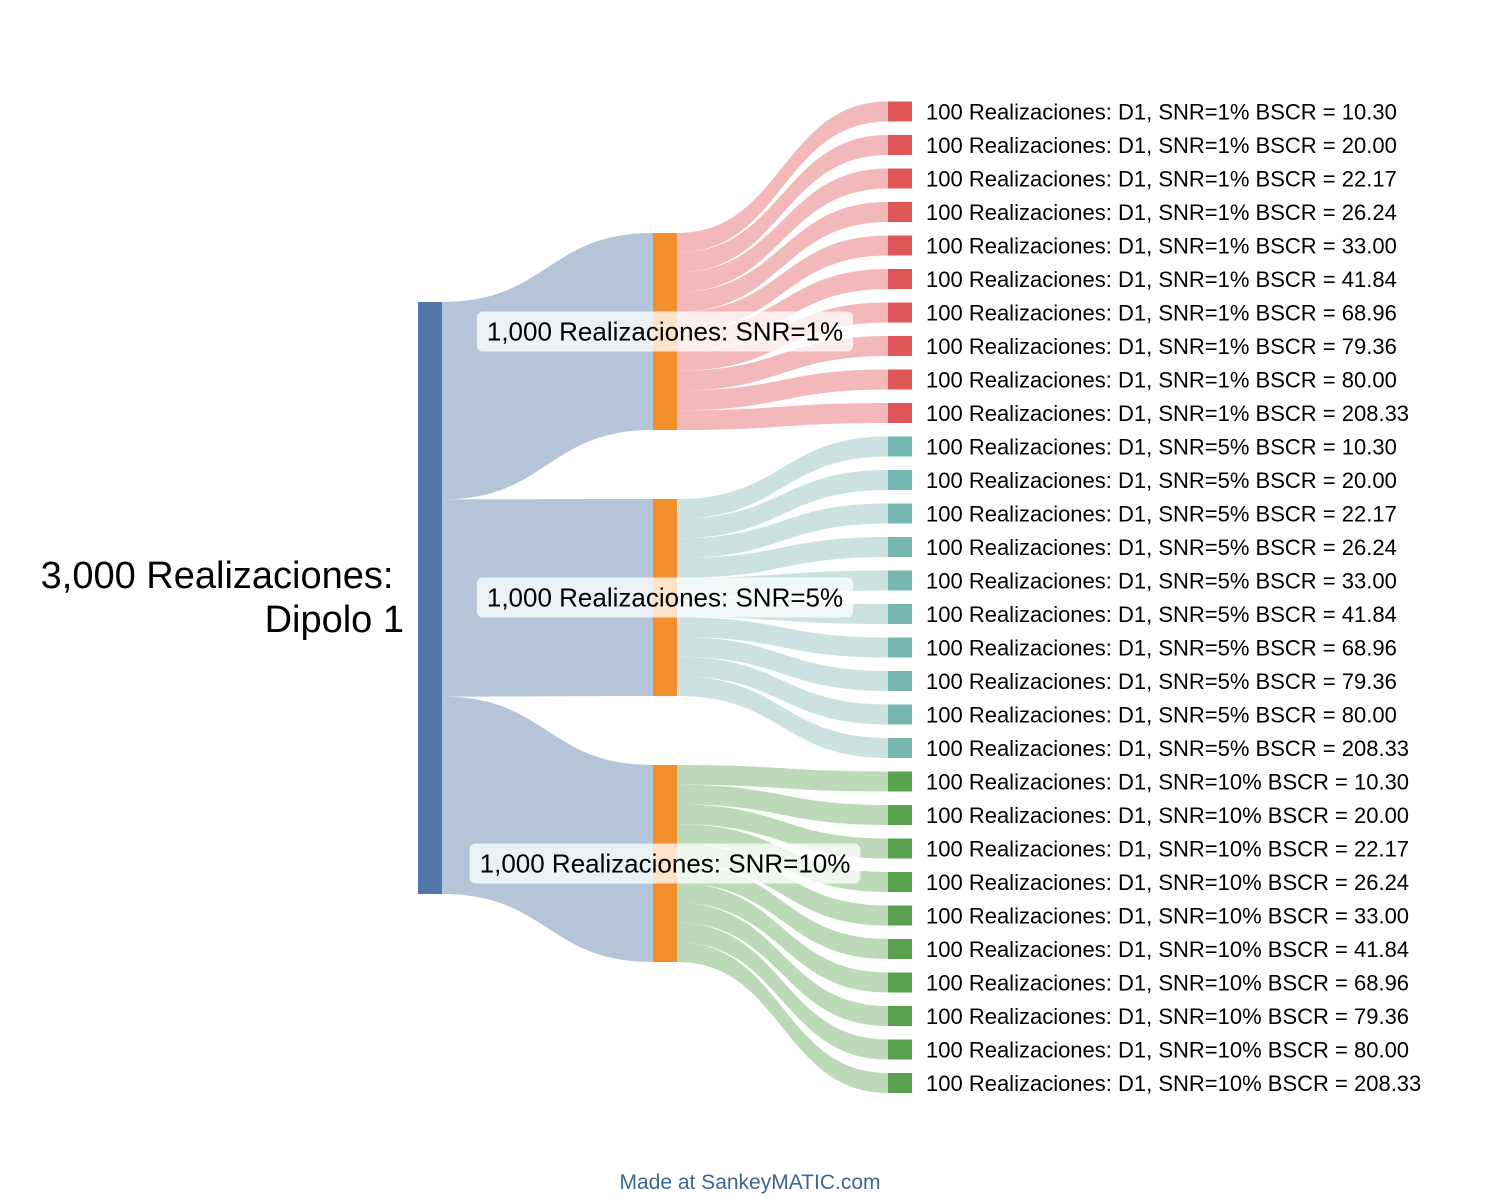  I want to click on root-node, so click(430, 598).